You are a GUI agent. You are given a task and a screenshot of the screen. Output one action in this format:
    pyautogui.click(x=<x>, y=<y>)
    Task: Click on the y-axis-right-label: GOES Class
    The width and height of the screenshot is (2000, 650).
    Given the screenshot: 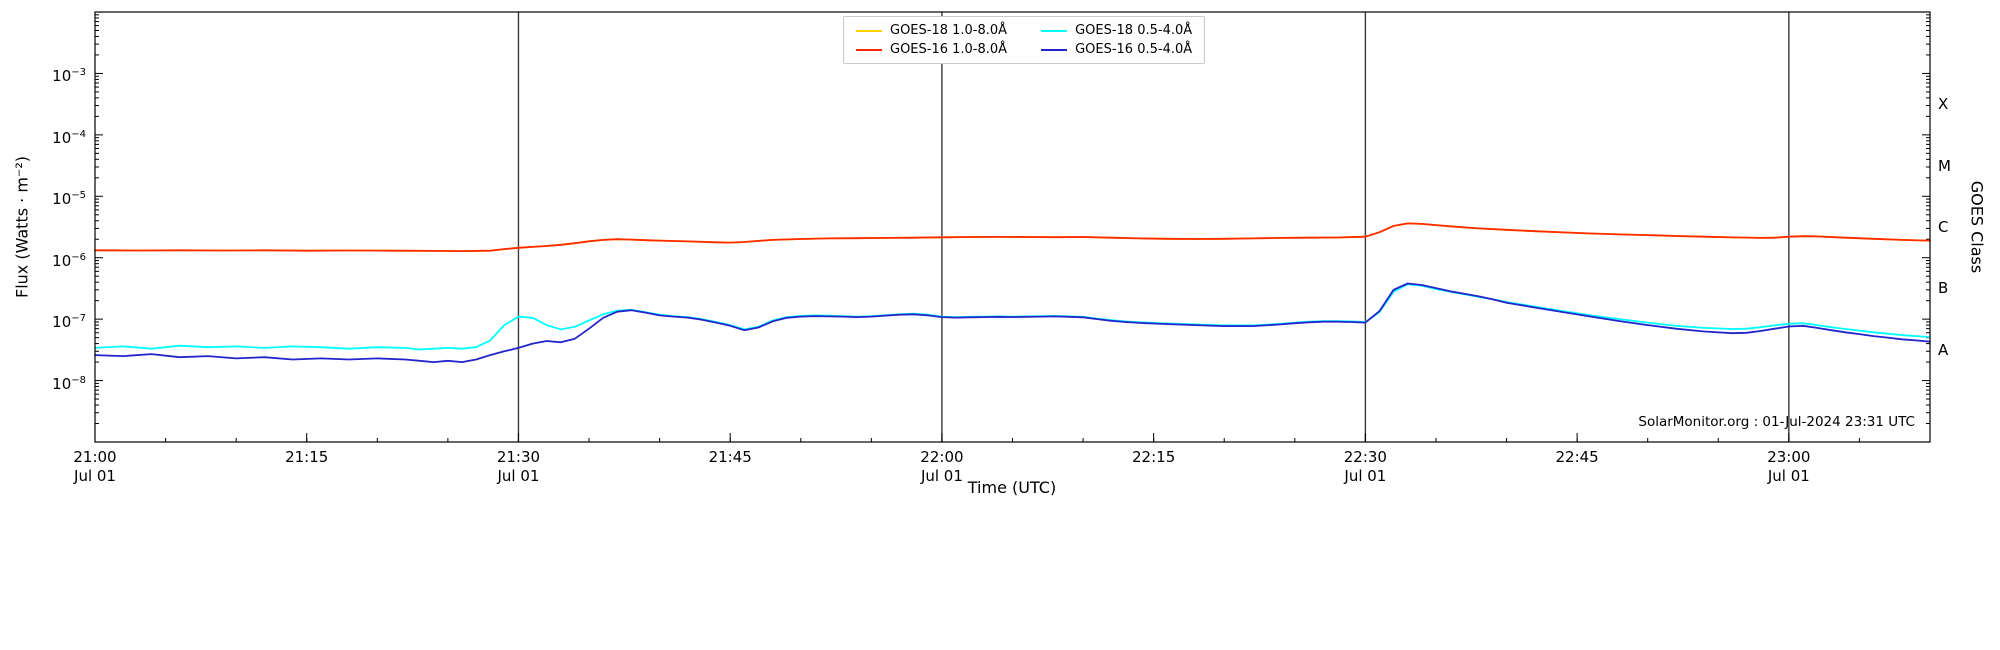 What is the action you would take?
    pyautogui.click(x=1977, y=227)
    